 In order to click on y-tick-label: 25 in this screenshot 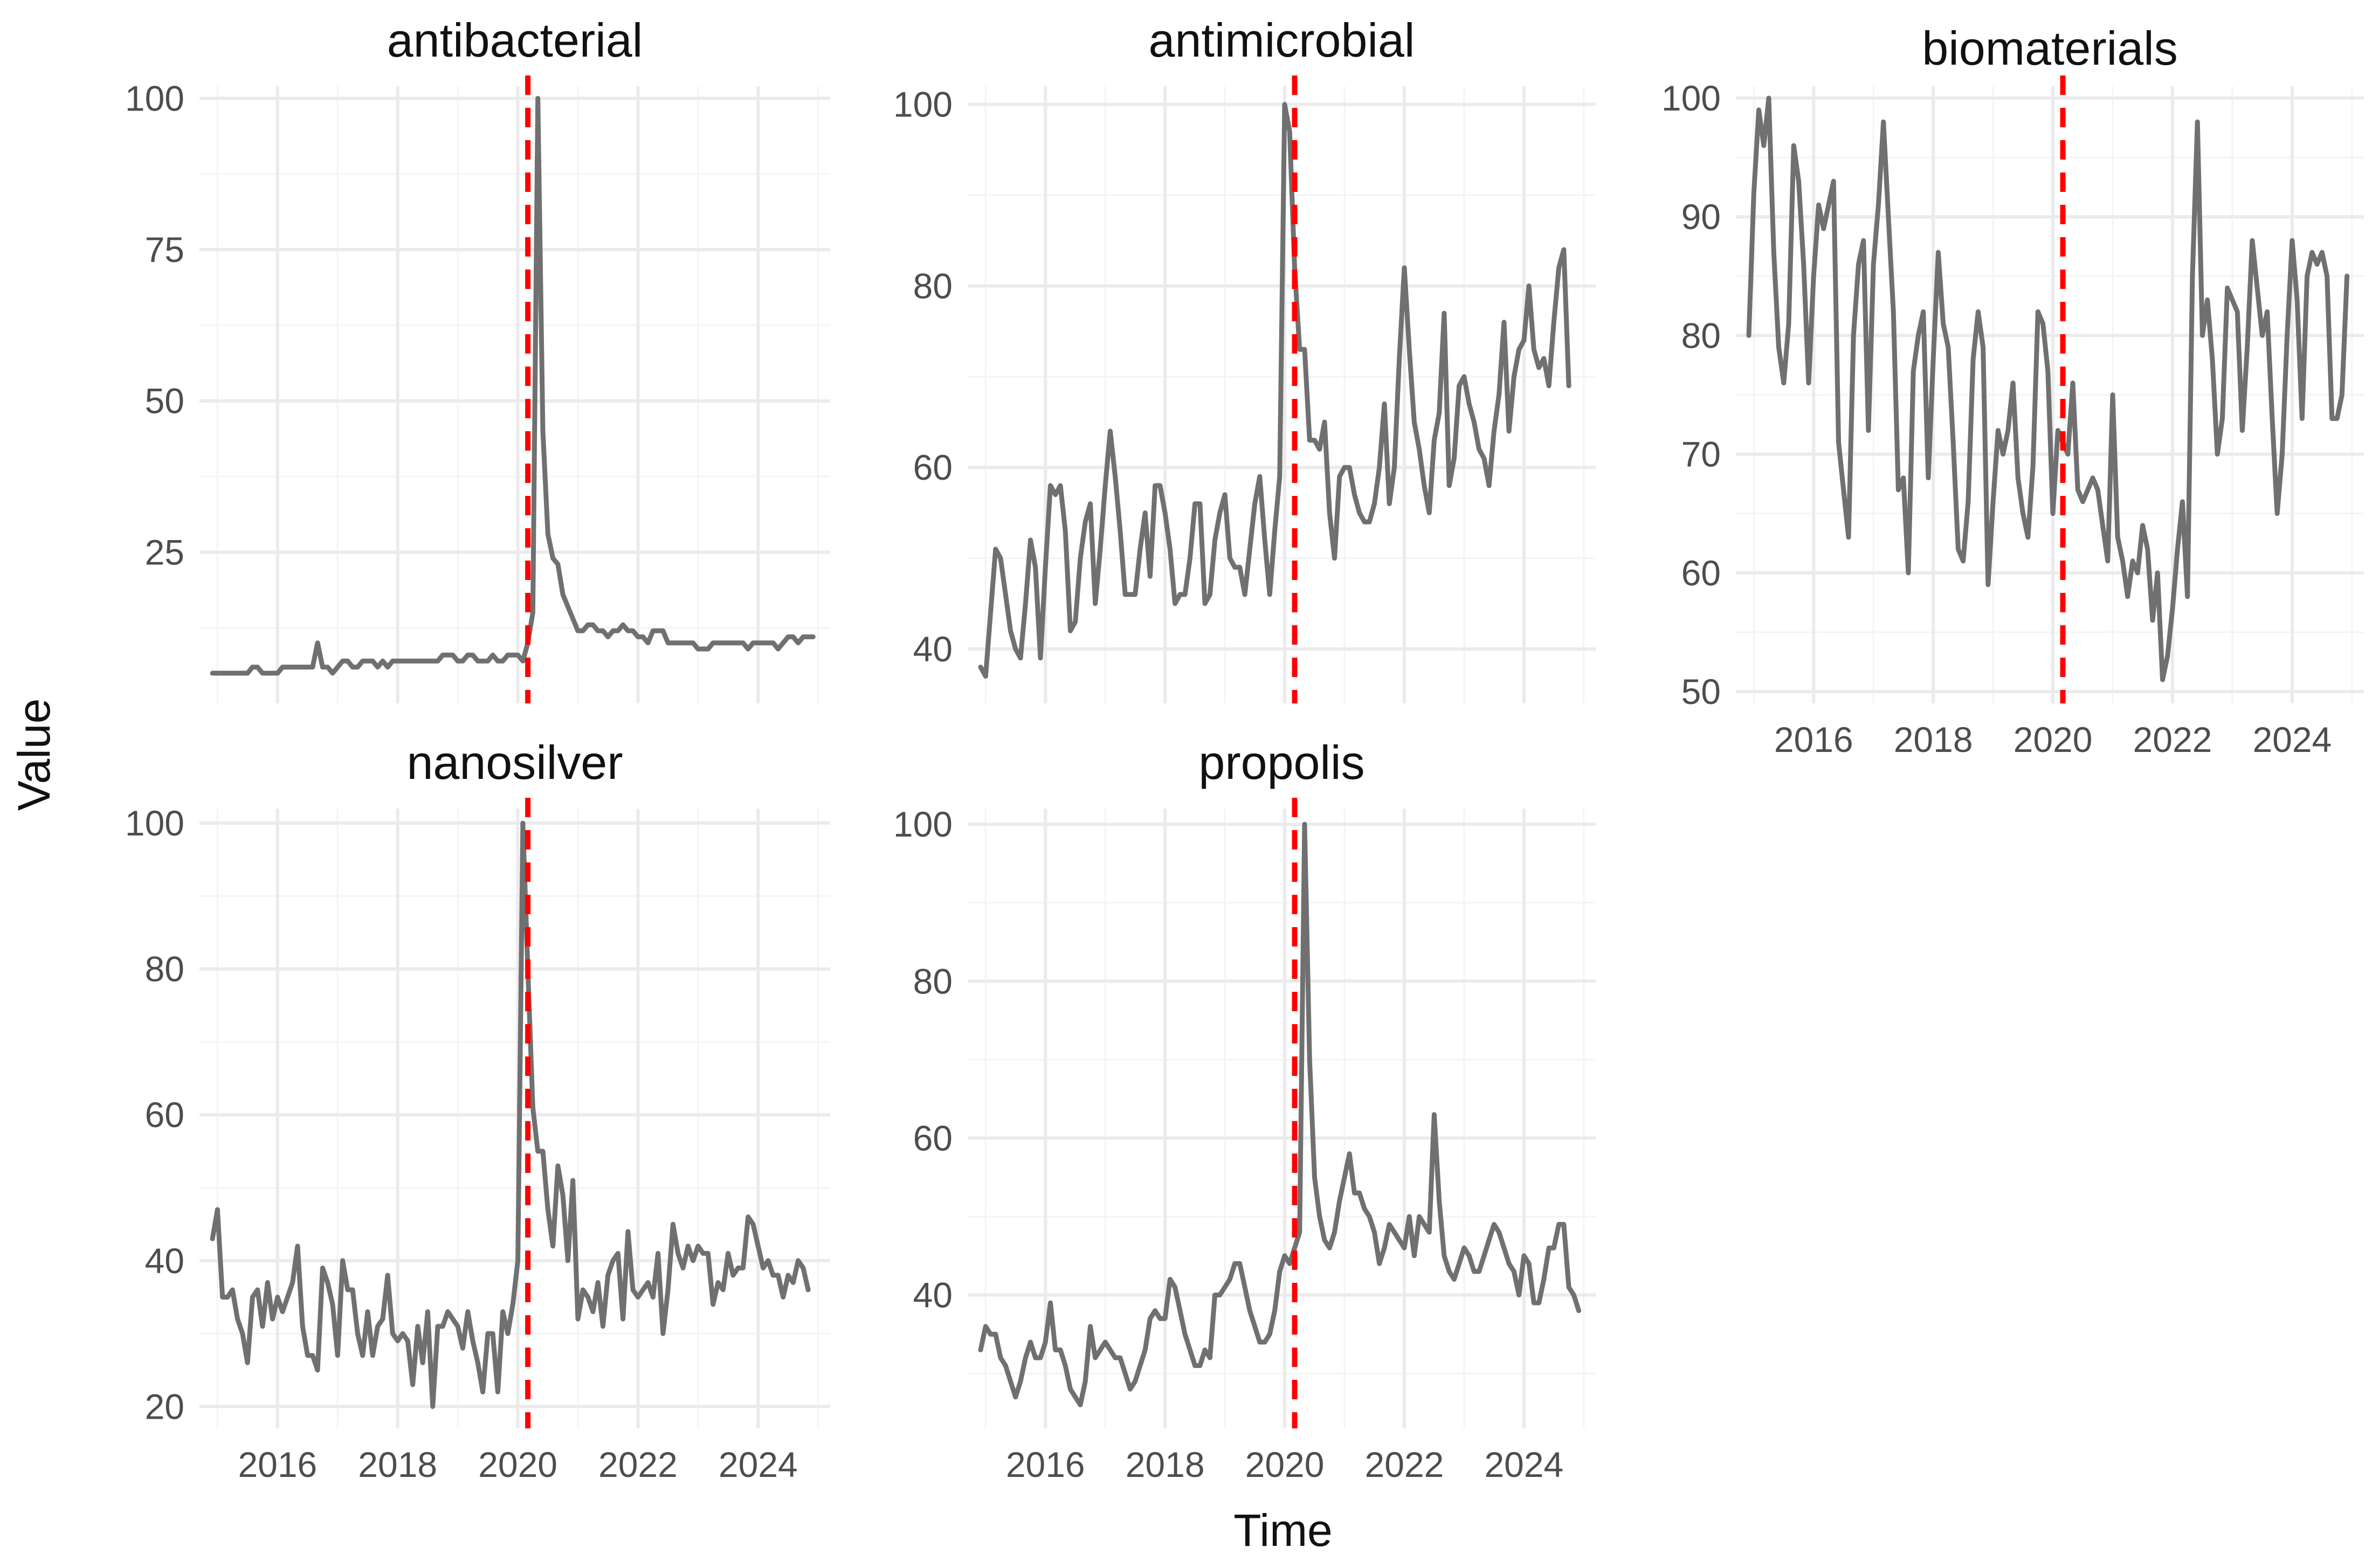, I will do `click(165, 552)`.